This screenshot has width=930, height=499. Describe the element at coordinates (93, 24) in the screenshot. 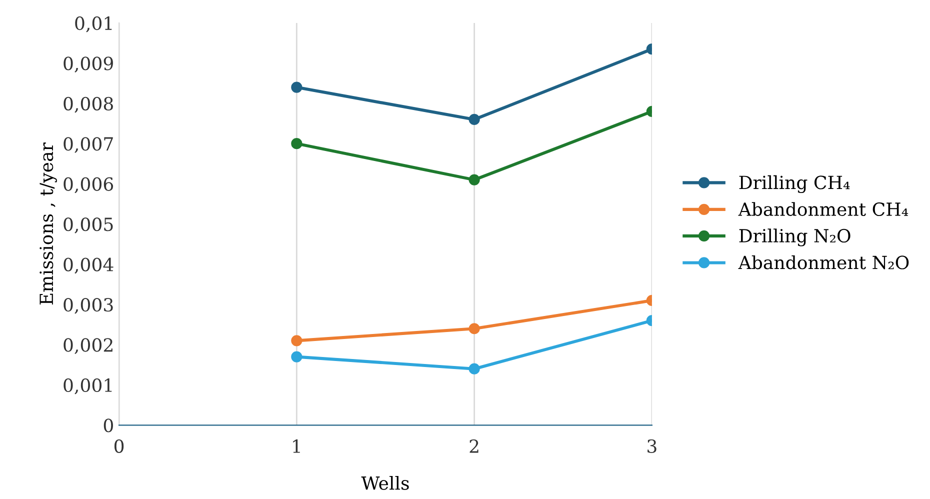

I see `y-tick-label: 0,01` at that location.